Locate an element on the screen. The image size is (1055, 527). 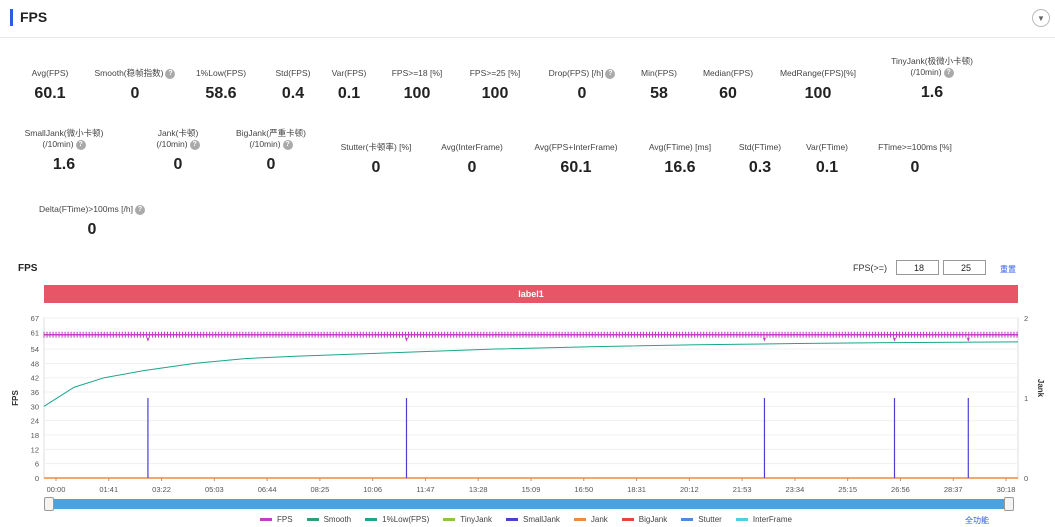
metric-label: FPS>=25 [%] is located at coordinates (495, 73).